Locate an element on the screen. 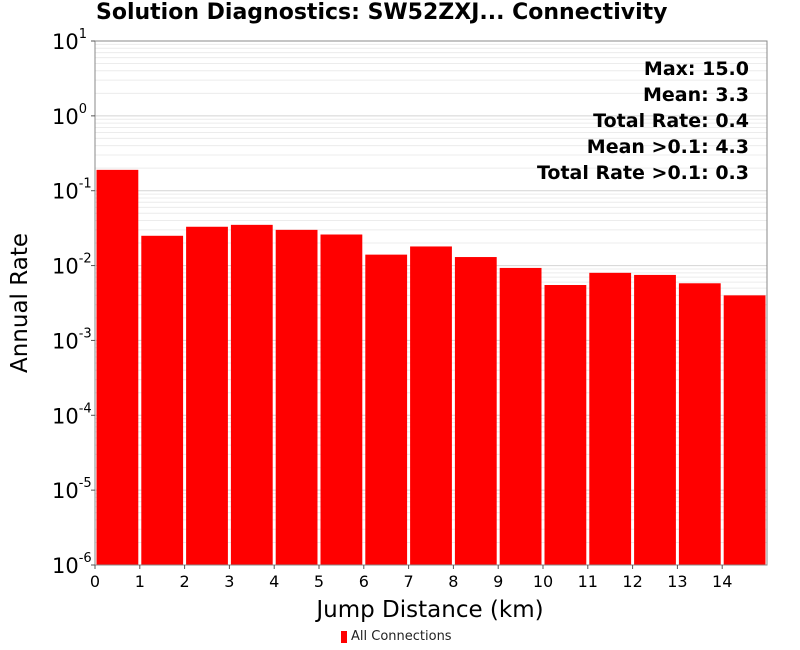 The width and height of the screenshot is (800, 650). x-tick-label: 11 is located at coordinates (588, 581).